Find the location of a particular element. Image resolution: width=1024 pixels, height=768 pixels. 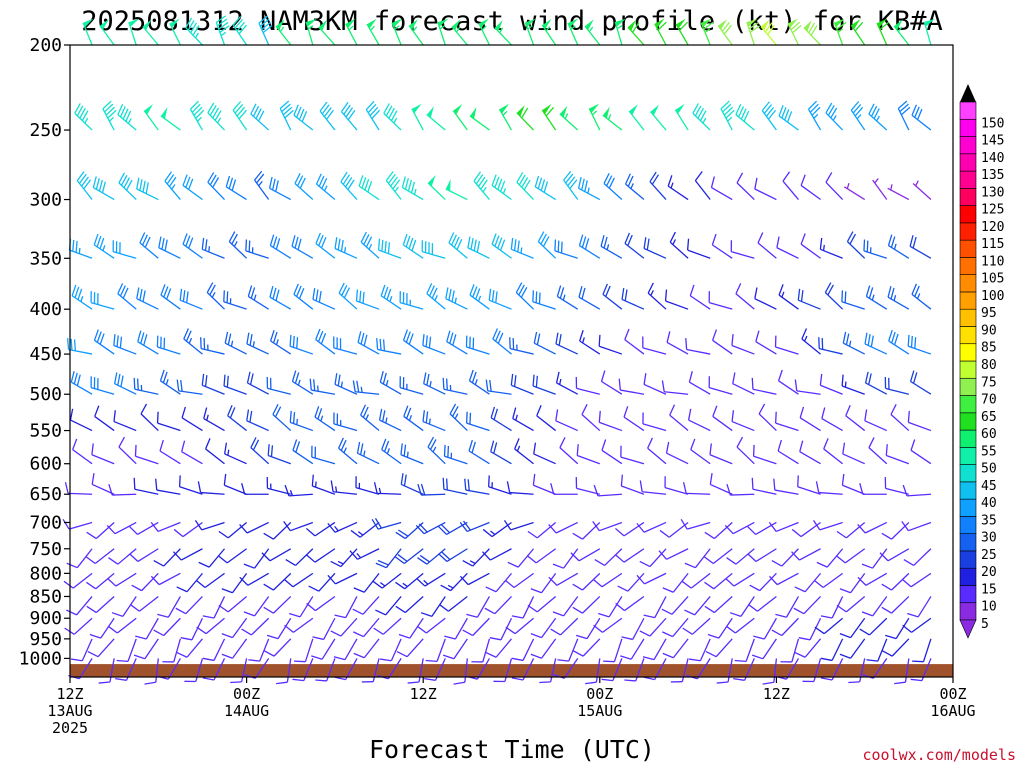

colorbar-label: 10 is located at coordinates (989, 607).